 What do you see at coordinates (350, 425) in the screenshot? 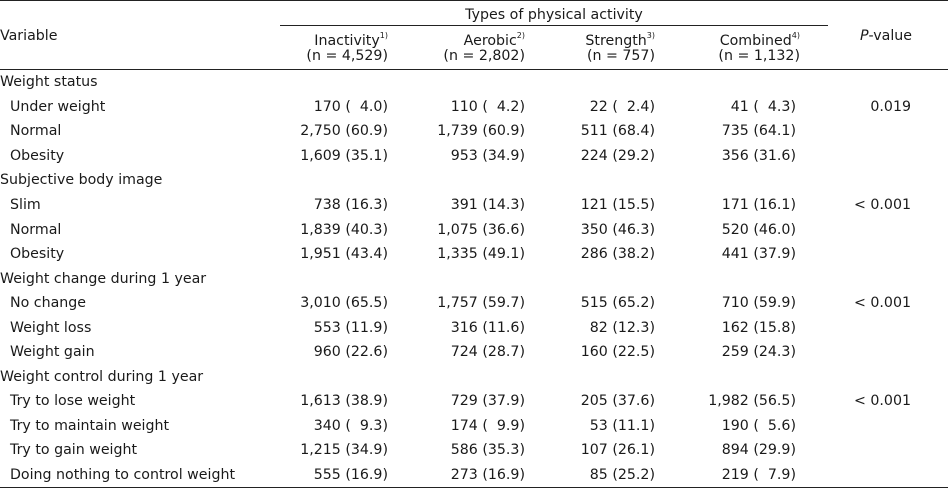
I see `cell-value: 340 ( 9.3)` at bounding box center [350, 425].